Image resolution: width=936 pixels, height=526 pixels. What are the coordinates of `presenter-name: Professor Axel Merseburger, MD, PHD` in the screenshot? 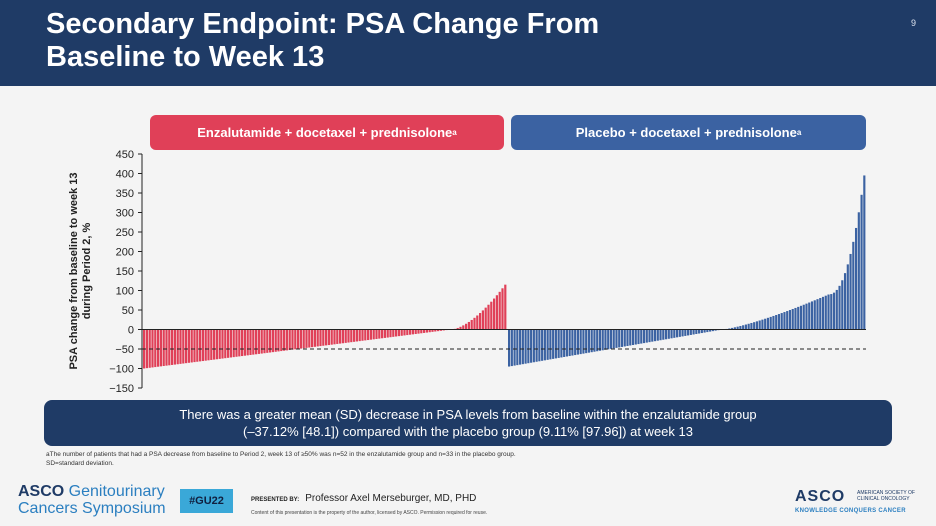 It's located at (391, 498).